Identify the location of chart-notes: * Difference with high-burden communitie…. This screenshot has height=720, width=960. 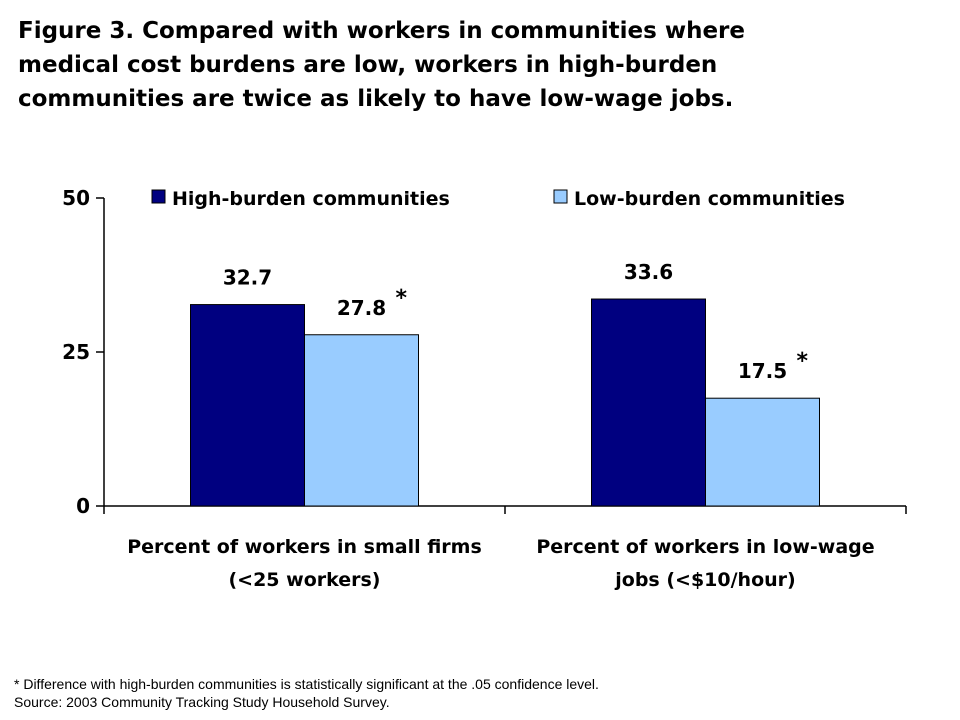
(306, 693).